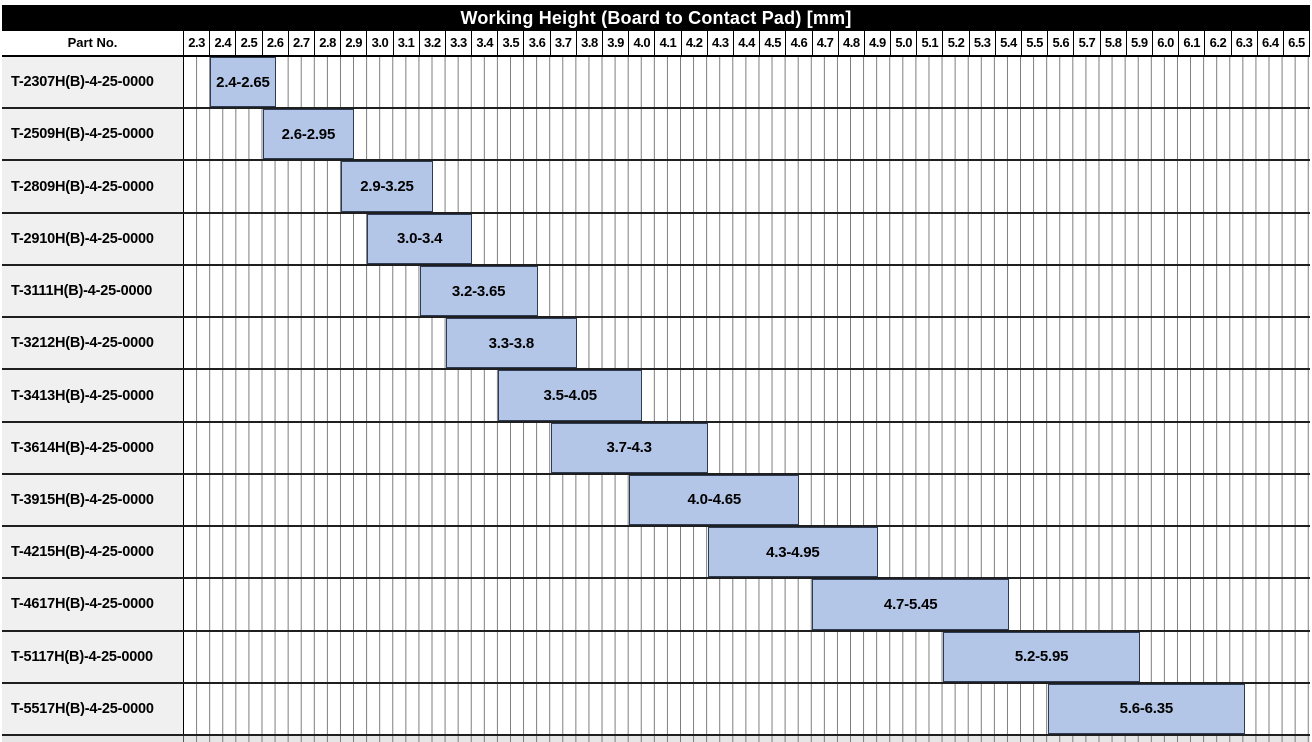 This screenshot has width=1312, height=742. What do you see at coordinates (982, 43) in the screenshot?
I see `axis-tick-label: 5.3` at bounding box center [982, 43].